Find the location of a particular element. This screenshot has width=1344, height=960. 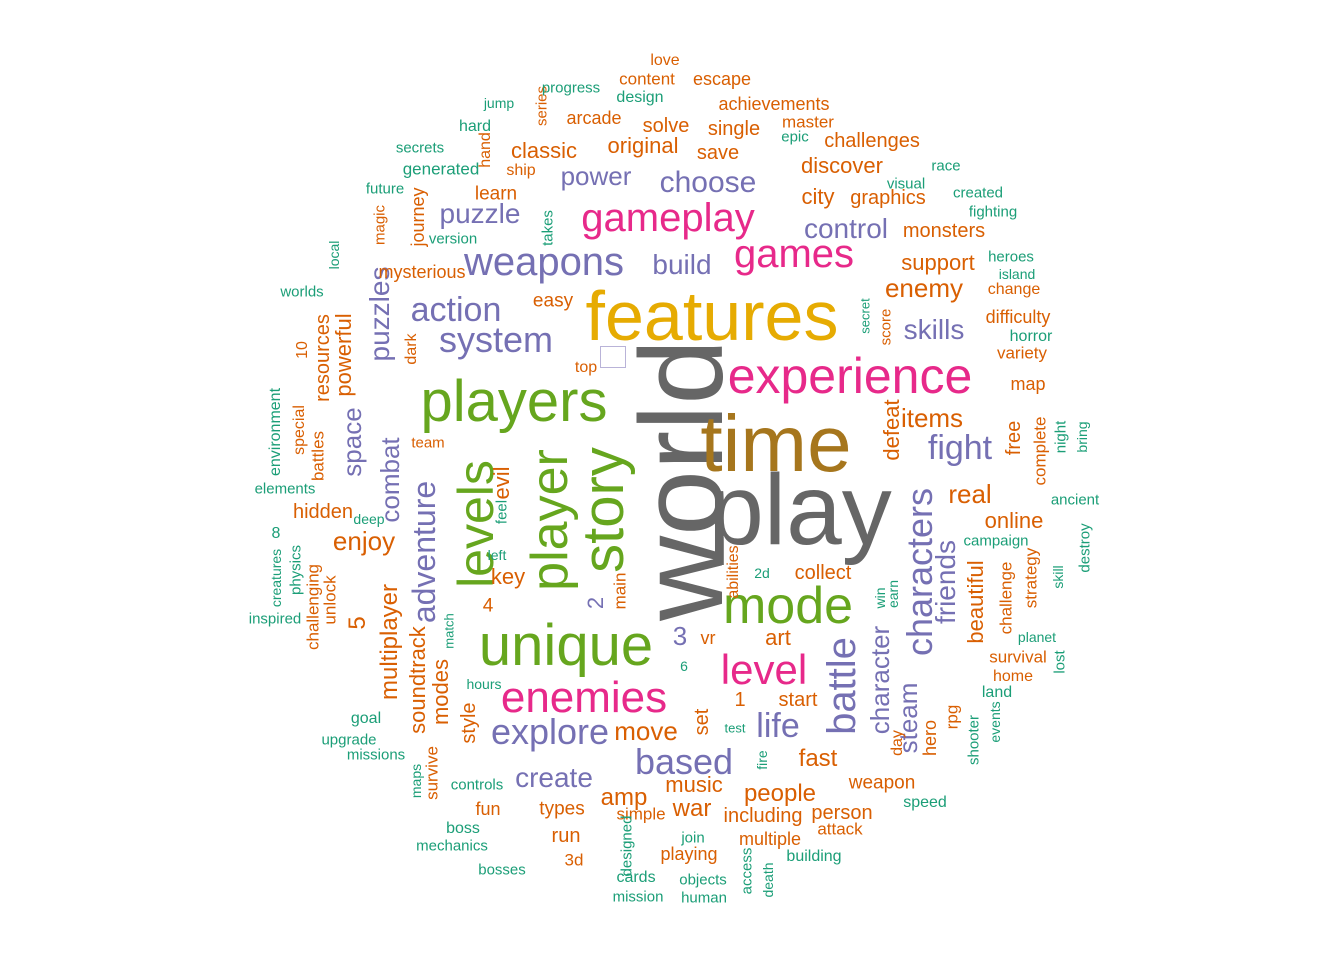

word-including: including is located at coordinates (763, 816).